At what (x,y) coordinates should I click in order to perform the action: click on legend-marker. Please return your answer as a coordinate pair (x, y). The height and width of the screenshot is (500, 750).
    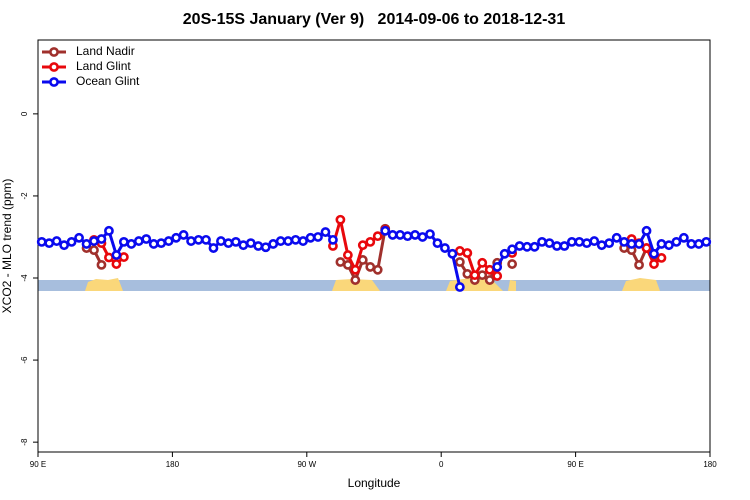
    Looking at the image, I should click on (54, 67).